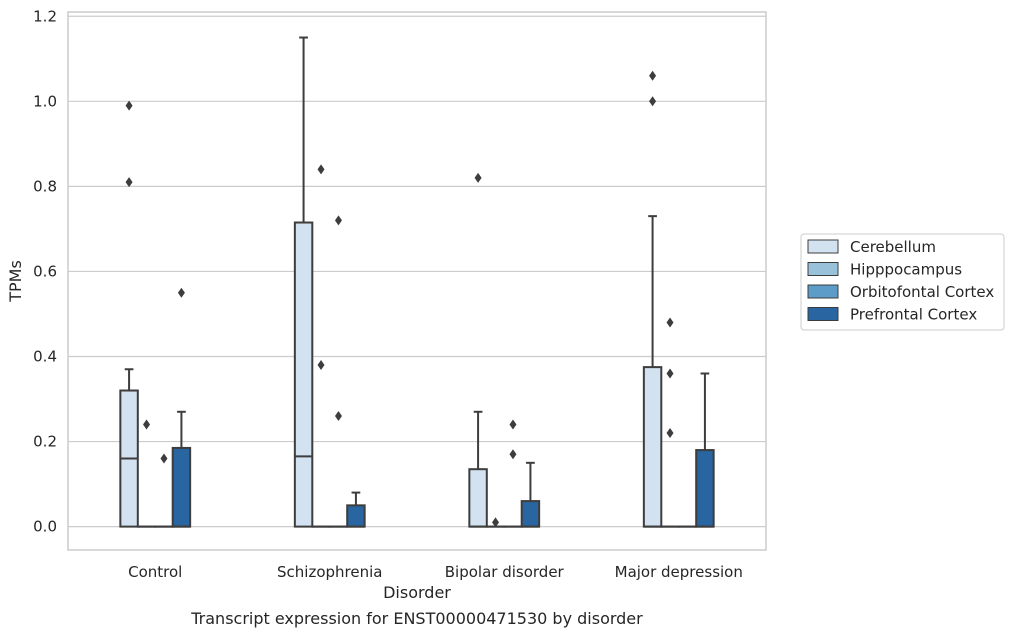 The image size is (1014, 637). What do you see at coordinates (906, 270) in the screenshot?
I see `legend-label: Hipppocampus` at bounding box center [906, 270].